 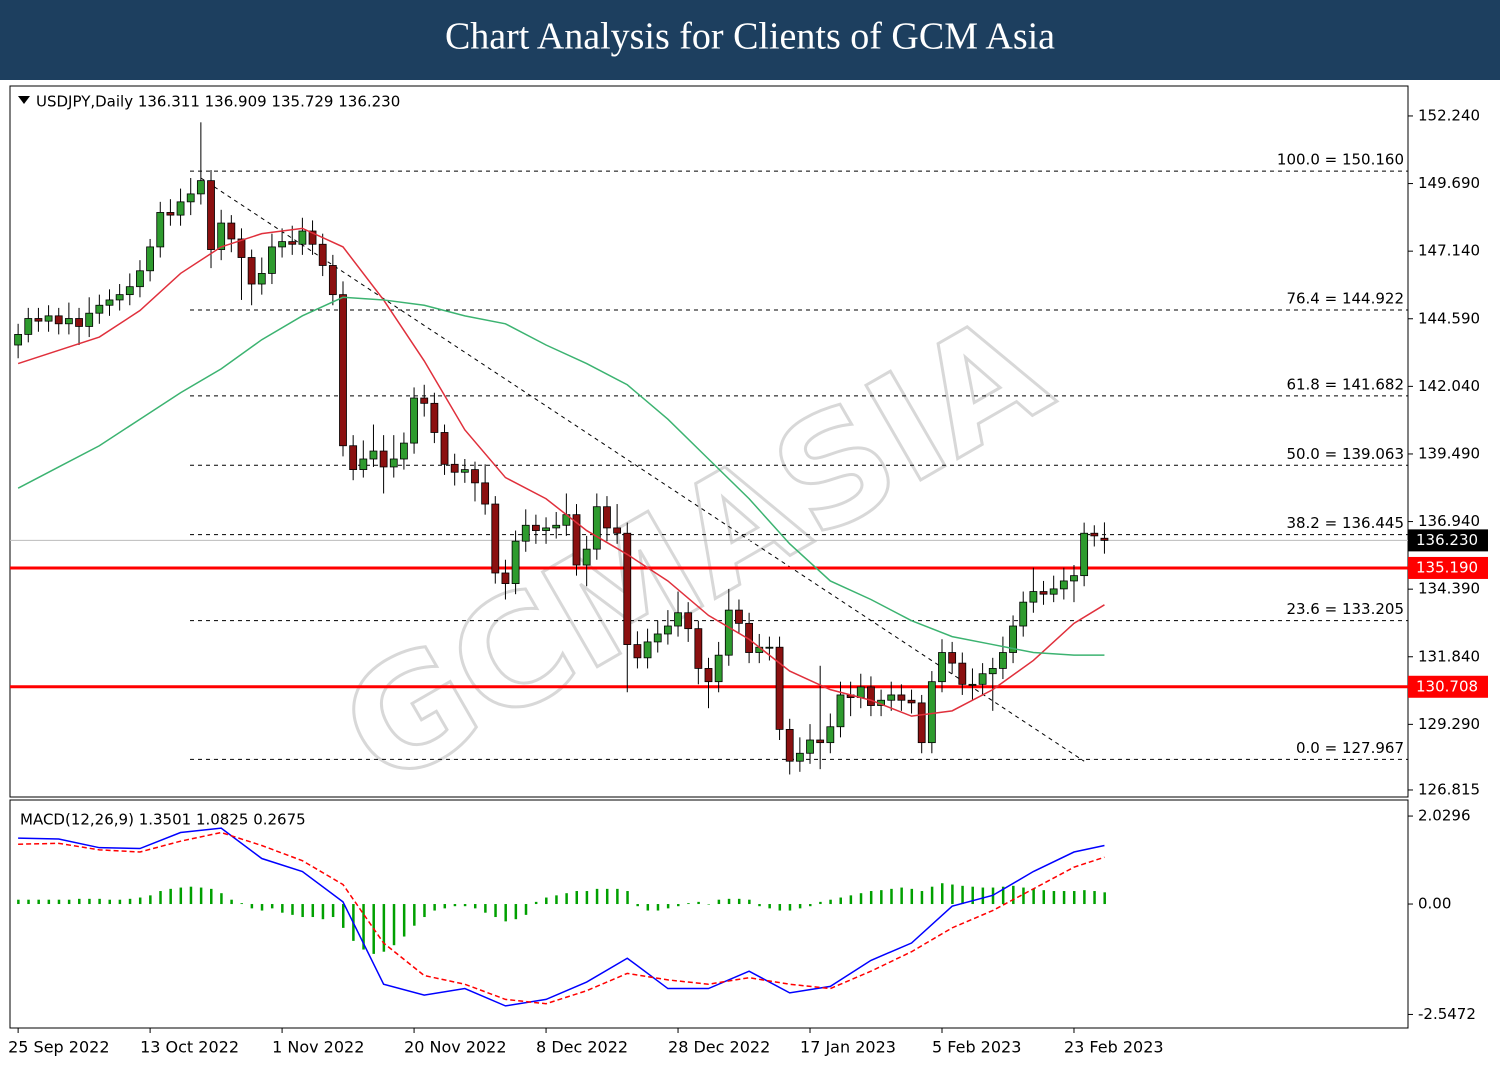 What do you see at coordinates (1449, 386) in the screenshot?
I see `y-tick-label: 142.040` at bounding box center [1449, 386].